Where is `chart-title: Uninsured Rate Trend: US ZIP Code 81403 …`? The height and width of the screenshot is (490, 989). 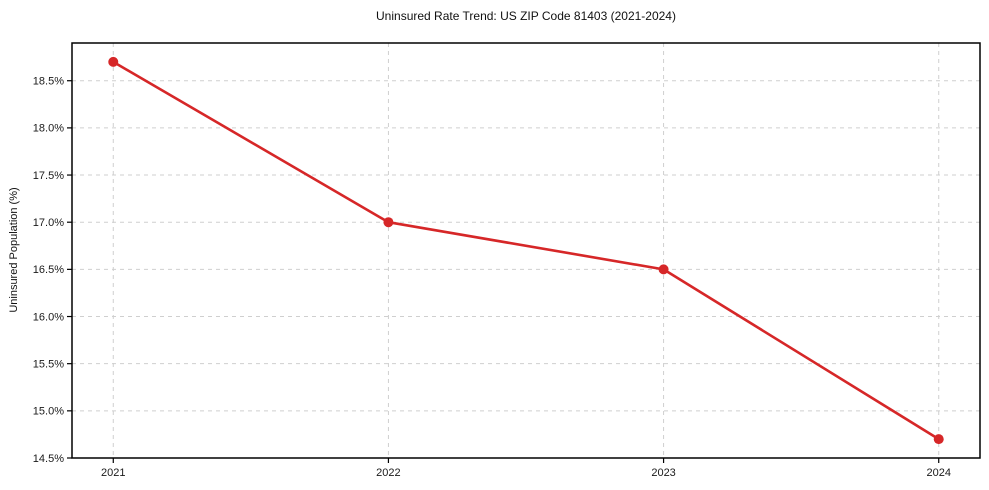
chart-title: Uninsured Rate Trend: US ZIP Code 81403 … is located at coordinates (526, 16).